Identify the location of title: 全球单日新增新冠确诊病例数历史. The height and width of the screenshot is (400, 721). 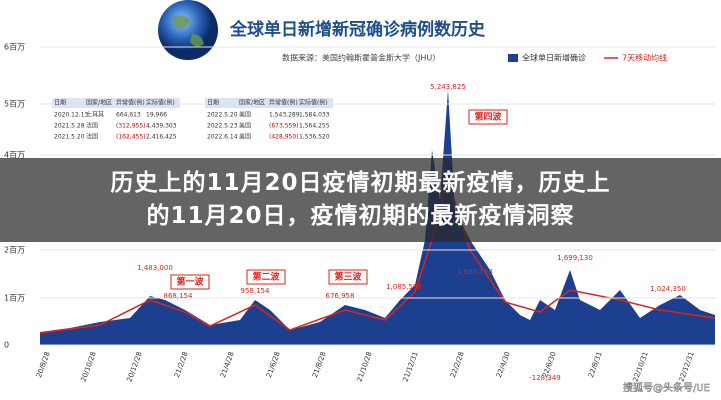
(357, 29).